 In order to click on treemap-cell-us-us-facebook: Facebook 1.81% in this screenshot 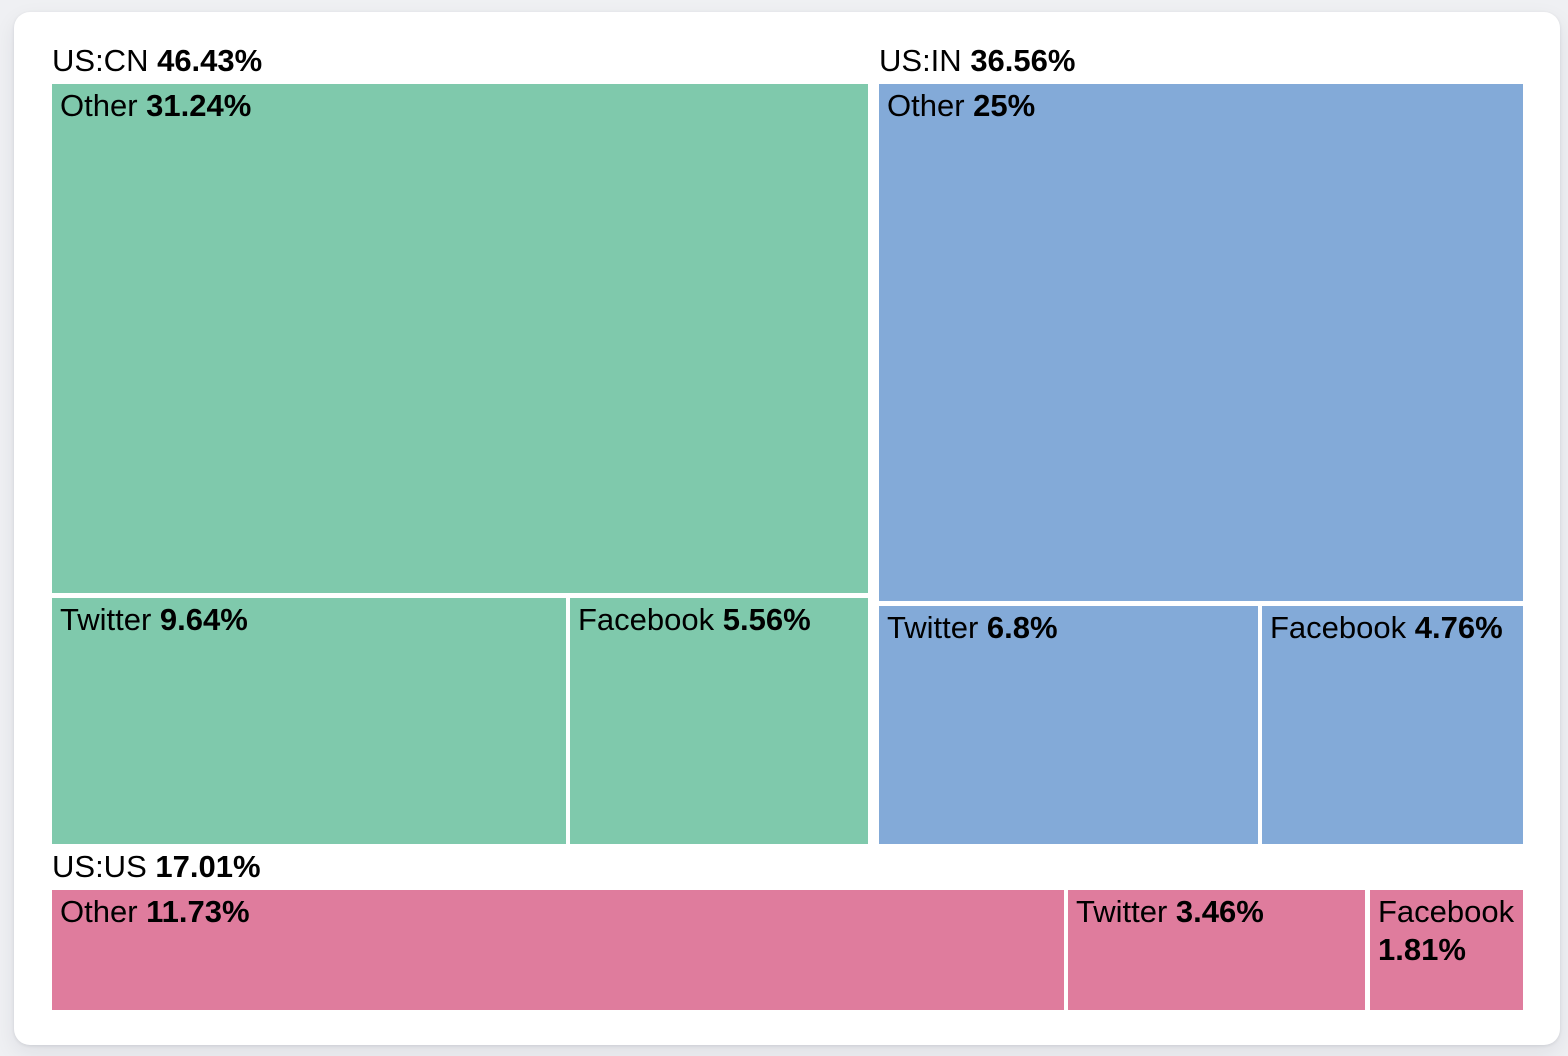, I will do `click(1446, 950)`.